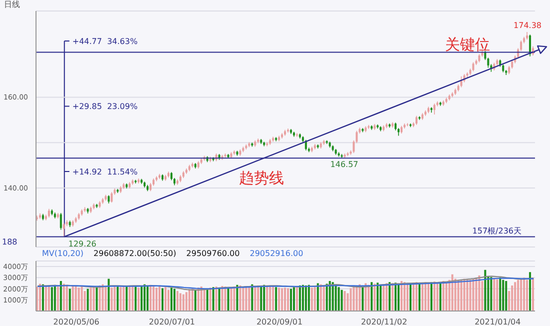  I want to click on text: 29509760.00, so click(213, 253).